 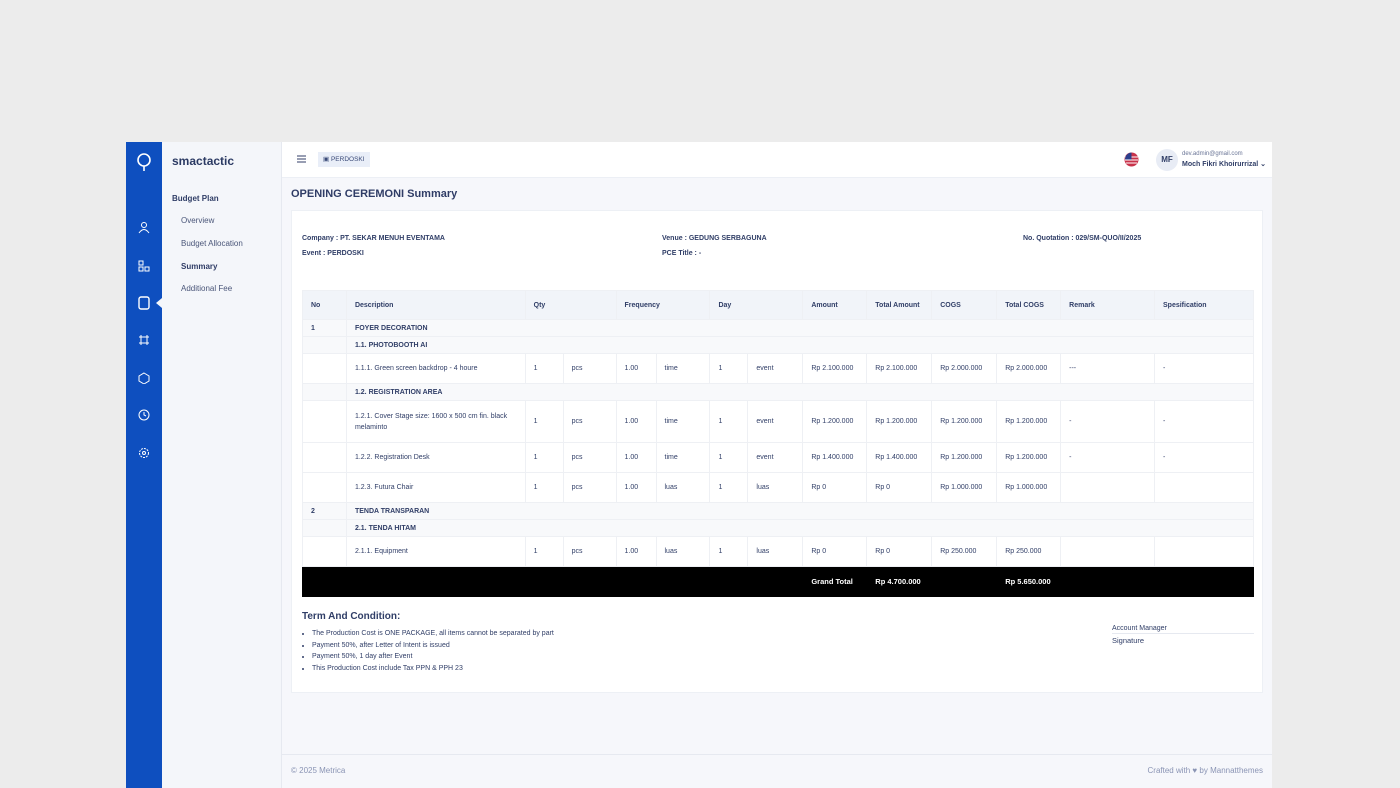 What do you see at coordinates (1131, 159) in the screenshot?
I see `flag` at bounding box center [1131, 159].